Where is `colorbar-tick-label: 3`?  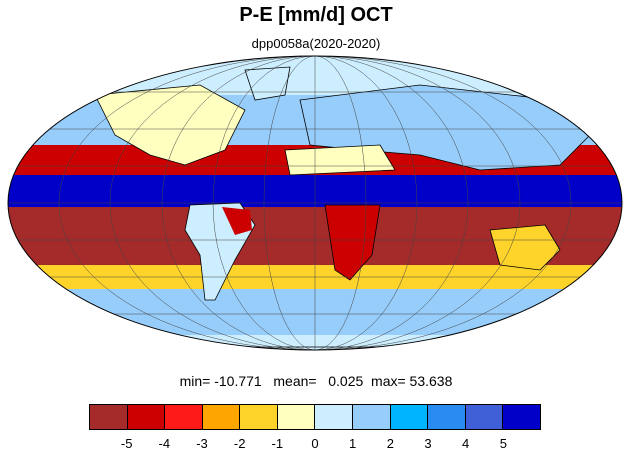 colorbar-tick-label: 3 is located at coordinates (428, 443).